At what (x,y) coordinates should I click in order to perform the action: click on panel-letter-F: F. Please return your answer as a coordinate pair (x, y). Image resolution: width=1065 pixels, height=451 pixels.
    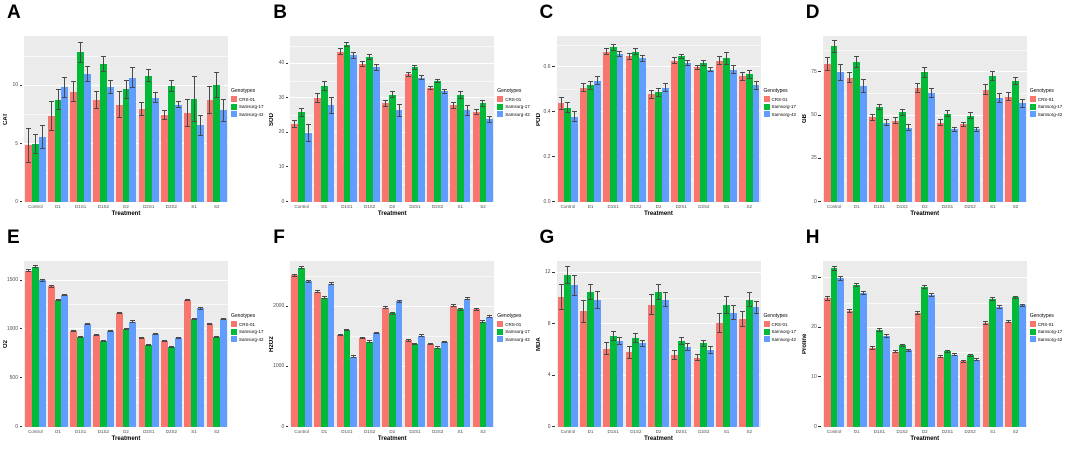
    Looking at the image, I should click on (279, 237).